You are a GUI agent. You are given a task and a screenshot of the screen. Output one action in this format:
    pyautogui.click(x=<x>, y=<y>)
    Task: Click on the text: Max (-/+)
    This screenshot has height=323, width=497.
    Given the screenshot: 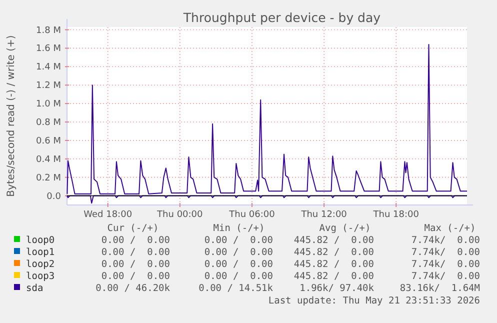 What is the action you would take?
    pyautogui.click(x=450, y=228)
    